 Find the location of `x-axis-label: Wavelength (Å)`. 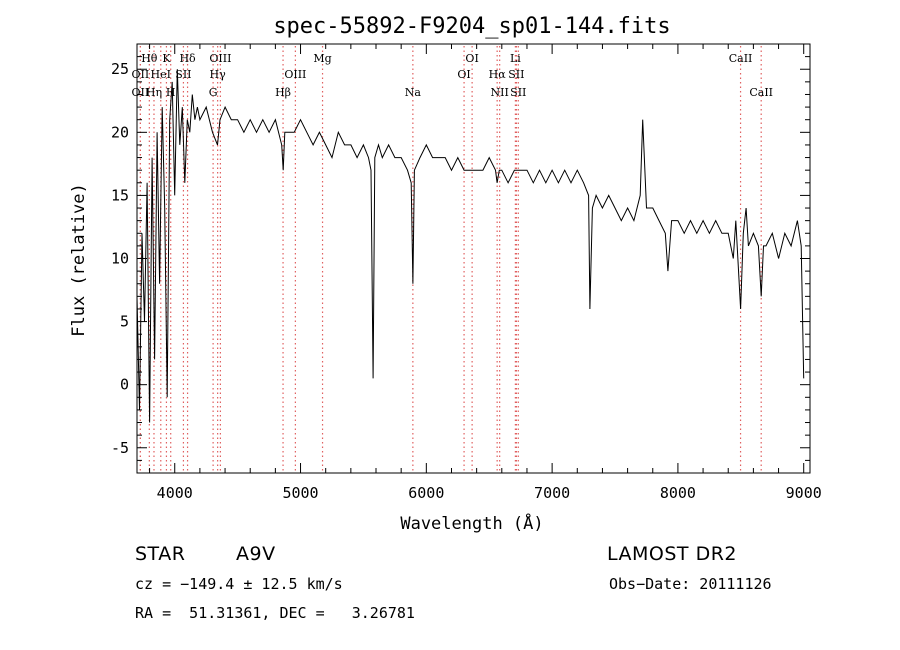

x-axis-label: Wavelength (Å) is located at coordinates (471, 523).